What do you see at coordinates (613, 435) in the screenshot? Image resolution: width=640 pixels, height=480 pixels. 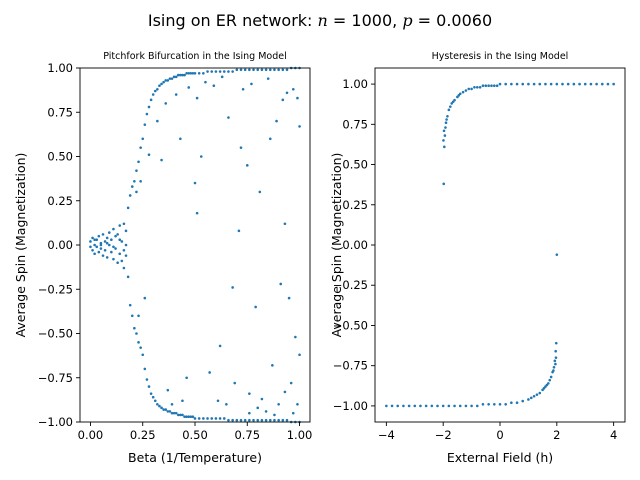 I see `x-tick-label: 4` at bounding box center [613, 435].